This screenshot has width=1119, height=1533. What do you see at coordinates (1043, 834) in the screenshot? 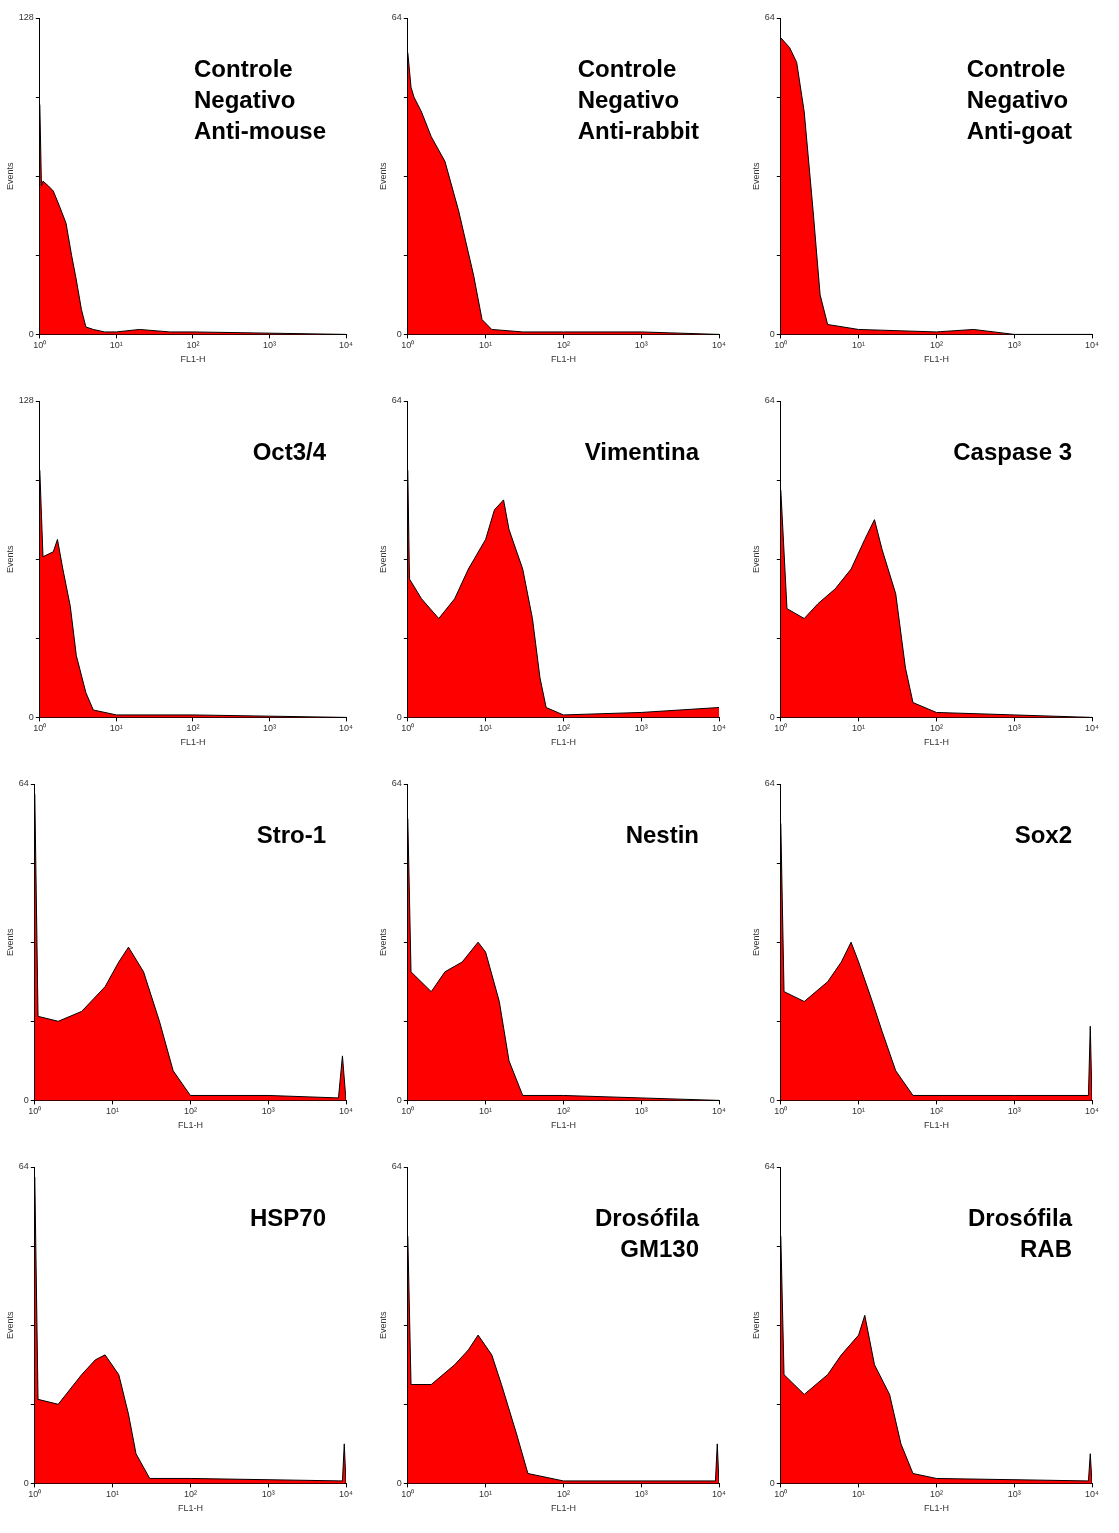
I see `text: Sox2` at bounding box center [1043, 834].